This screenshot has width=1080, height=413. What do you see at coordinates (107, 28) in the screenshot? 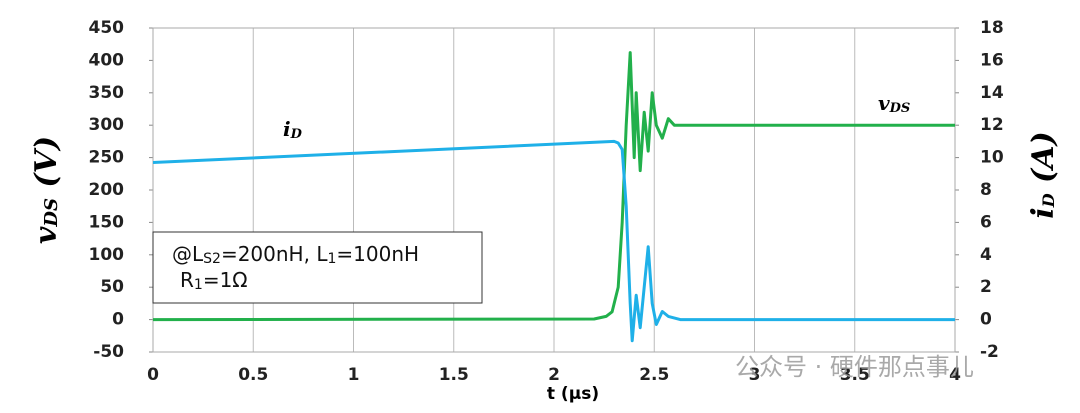
I see `y-tick-label: 450` at bounding box center [107, 28].